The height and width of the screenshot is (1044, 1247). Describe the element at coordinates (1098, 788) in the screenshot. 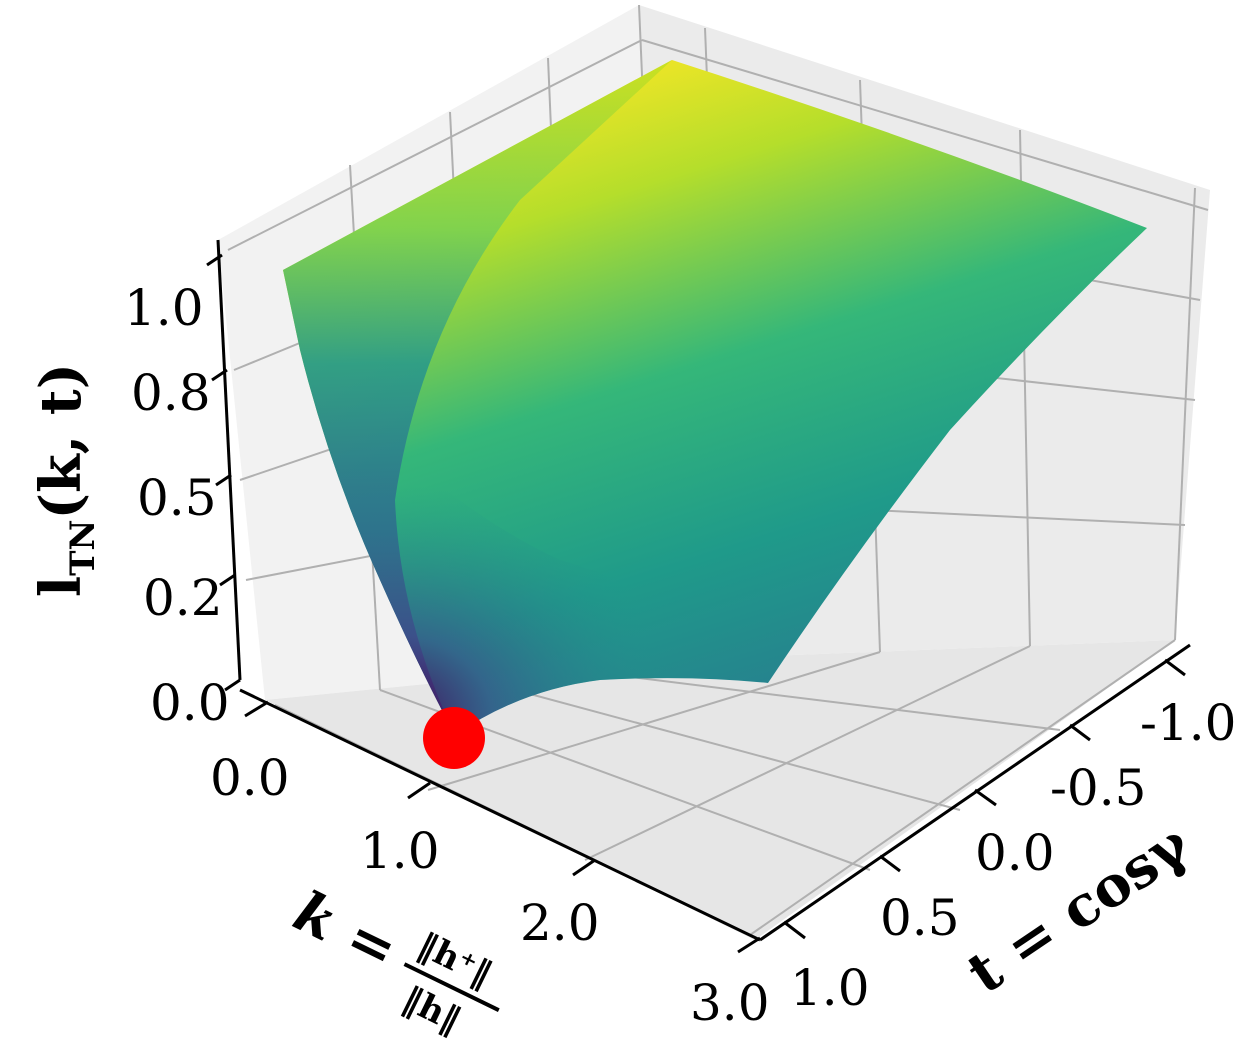

I see `y-tick-1: -0.5` at that location.